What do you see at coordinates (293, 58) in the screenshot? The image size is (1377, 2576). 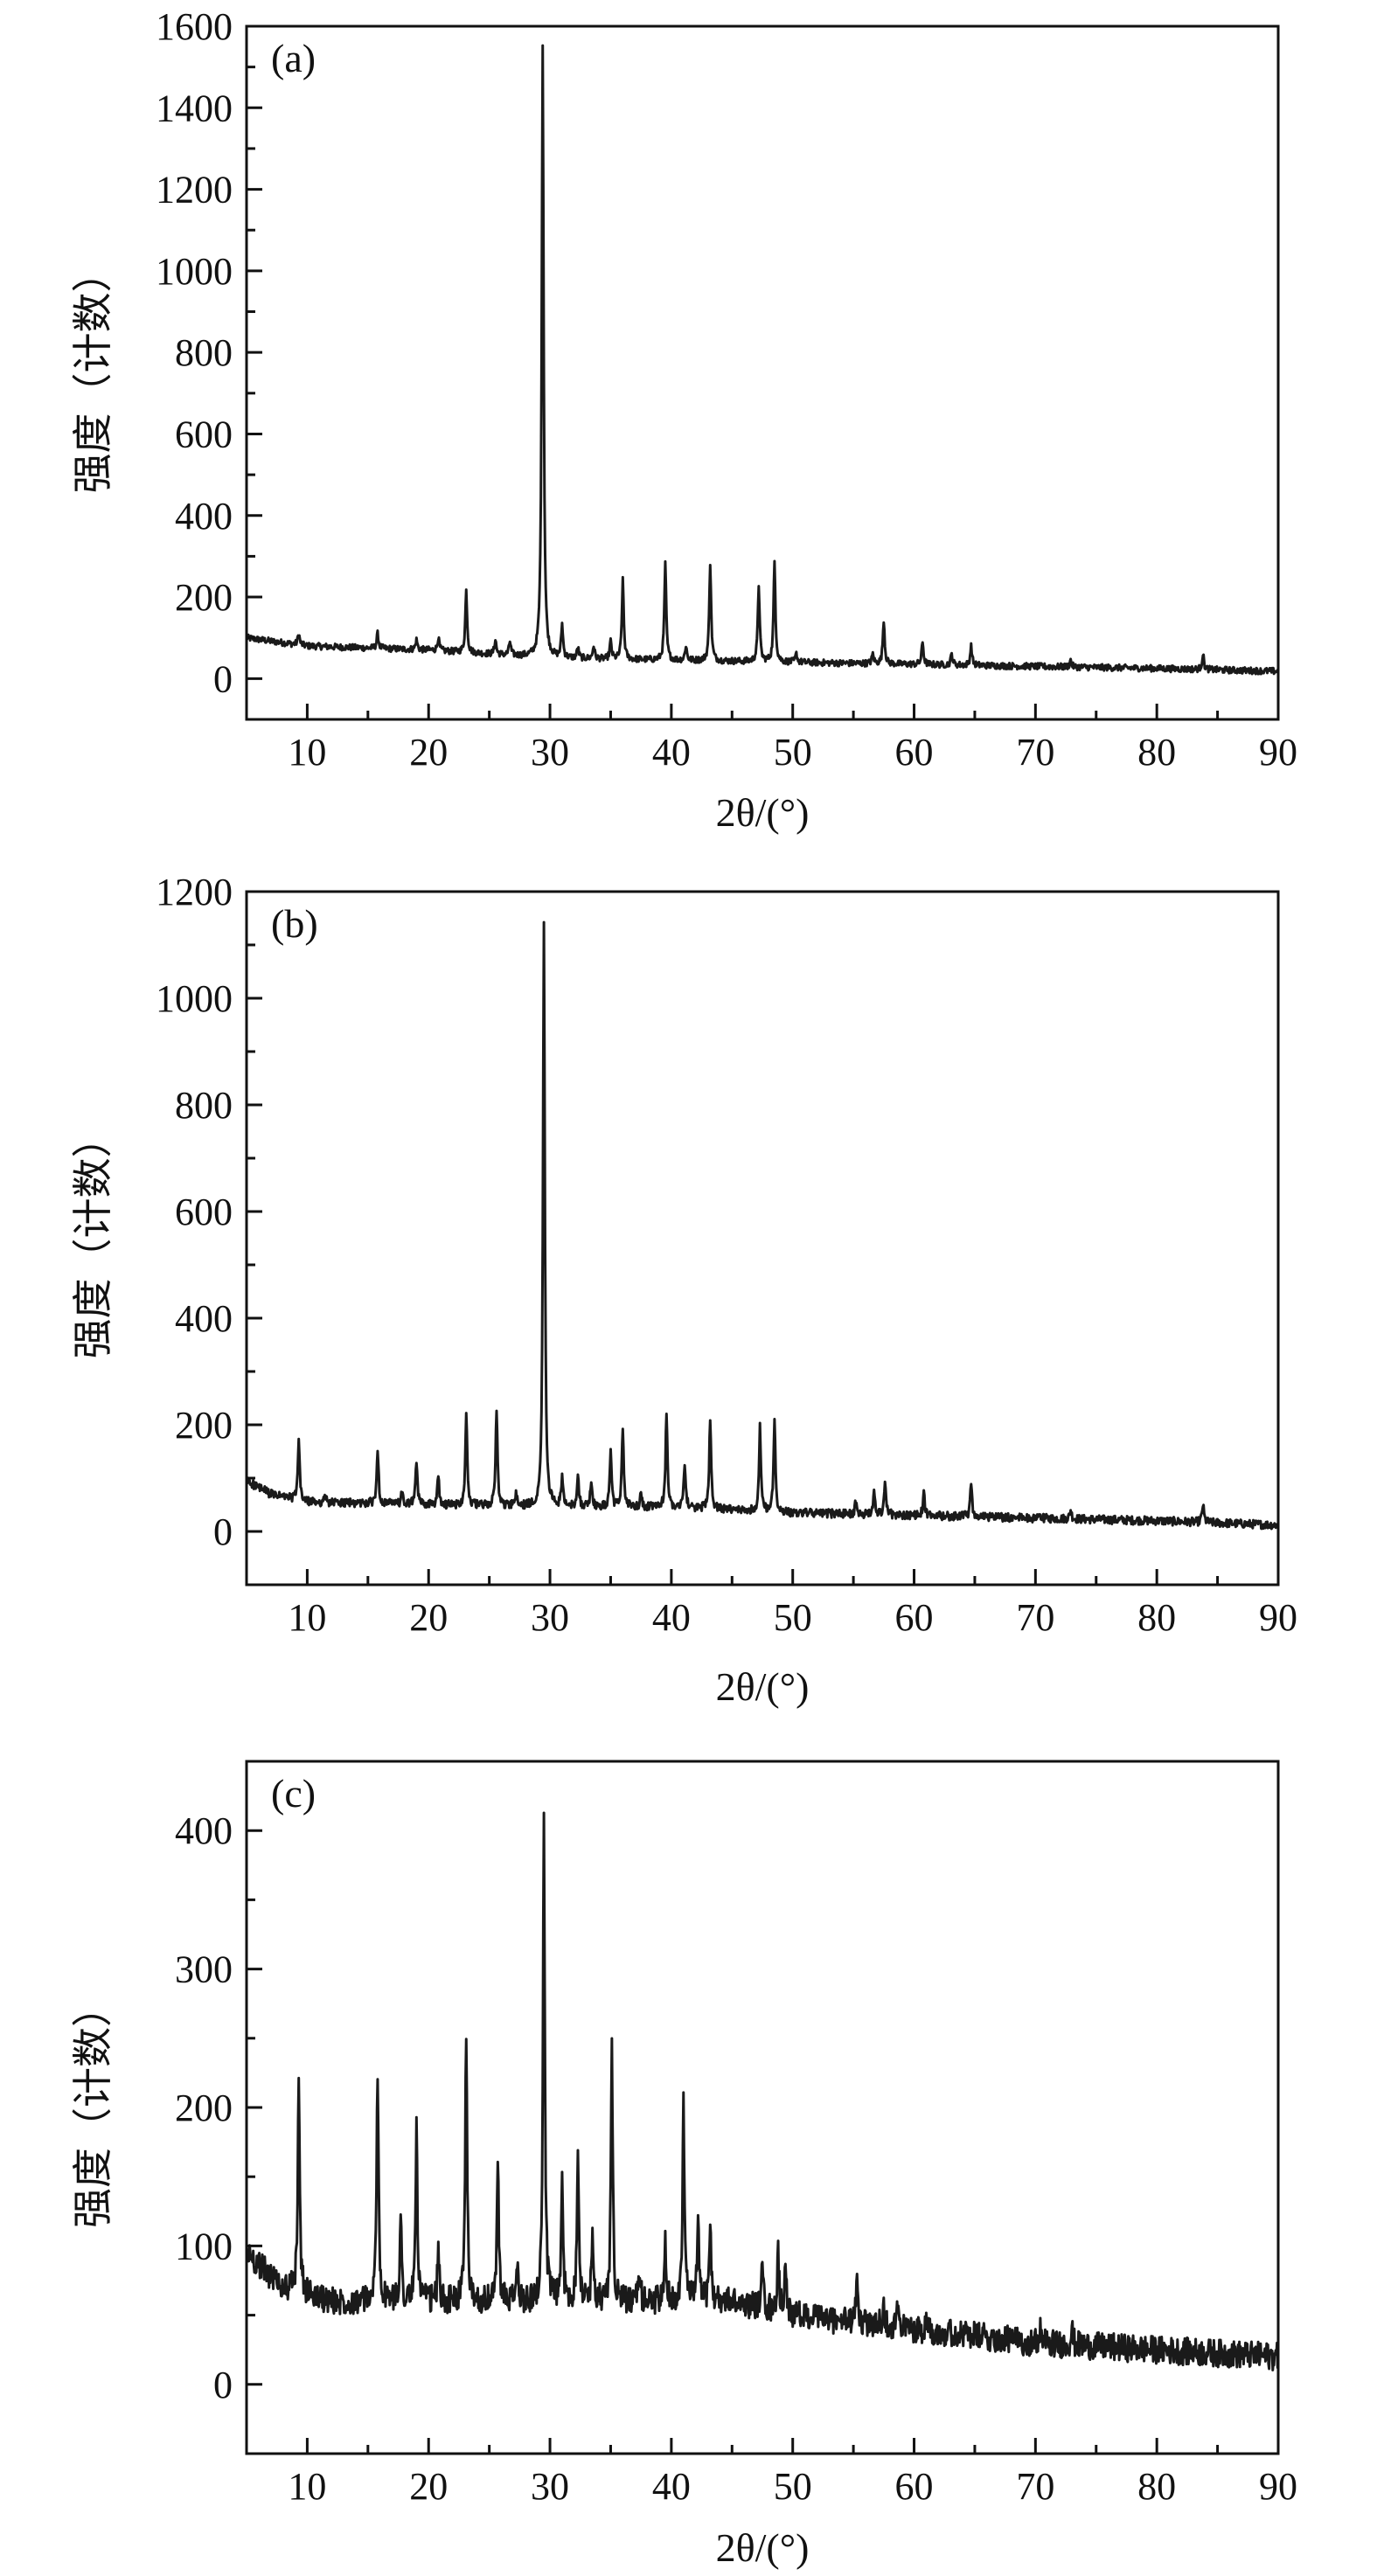 I see `panel-label: (a)` at bounding box center [293, 58].